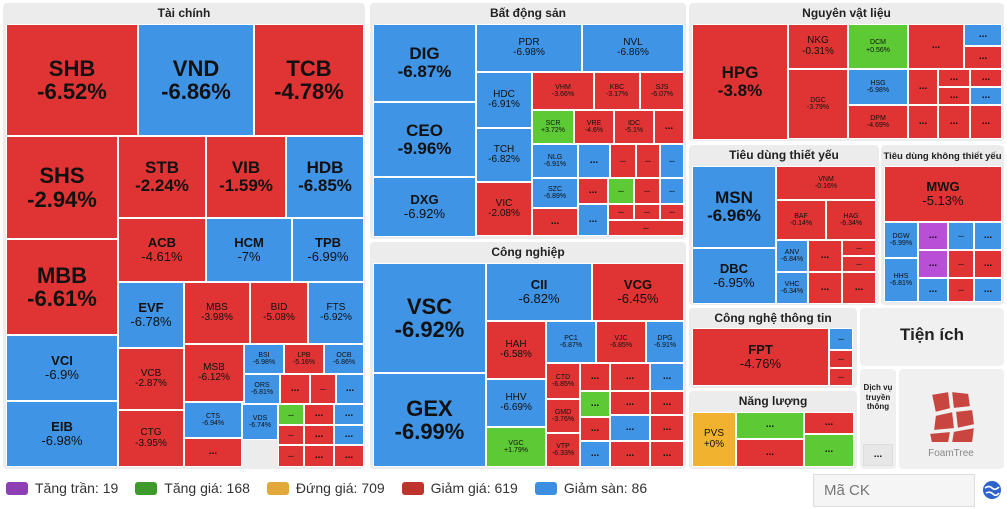 The width and height of the screenshot is (1007, 509). I want to click on stock-tile-dcm: DCM +0.56%, so click(878, 46).